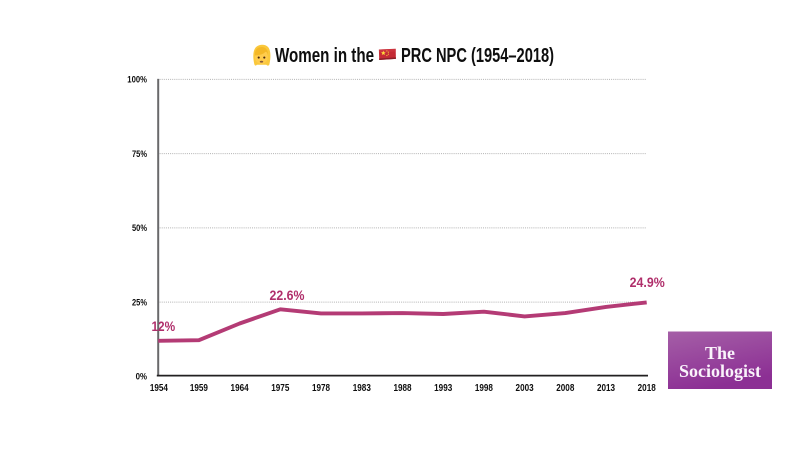  What do you see at coordinates (321, 388) in the screenshot?
I see `svg-text: 1978` at bounding box center [321, 388].